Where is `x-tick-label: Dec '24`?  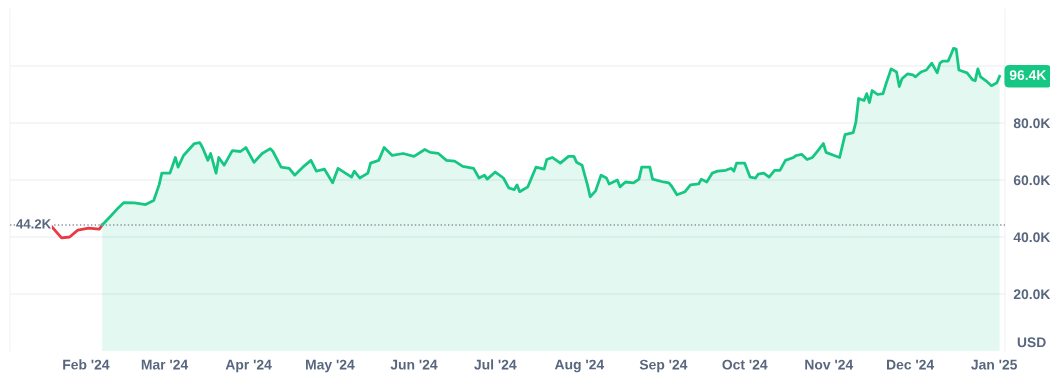
x-tick-label: Dec '24 is located at coordinates (910, 364).